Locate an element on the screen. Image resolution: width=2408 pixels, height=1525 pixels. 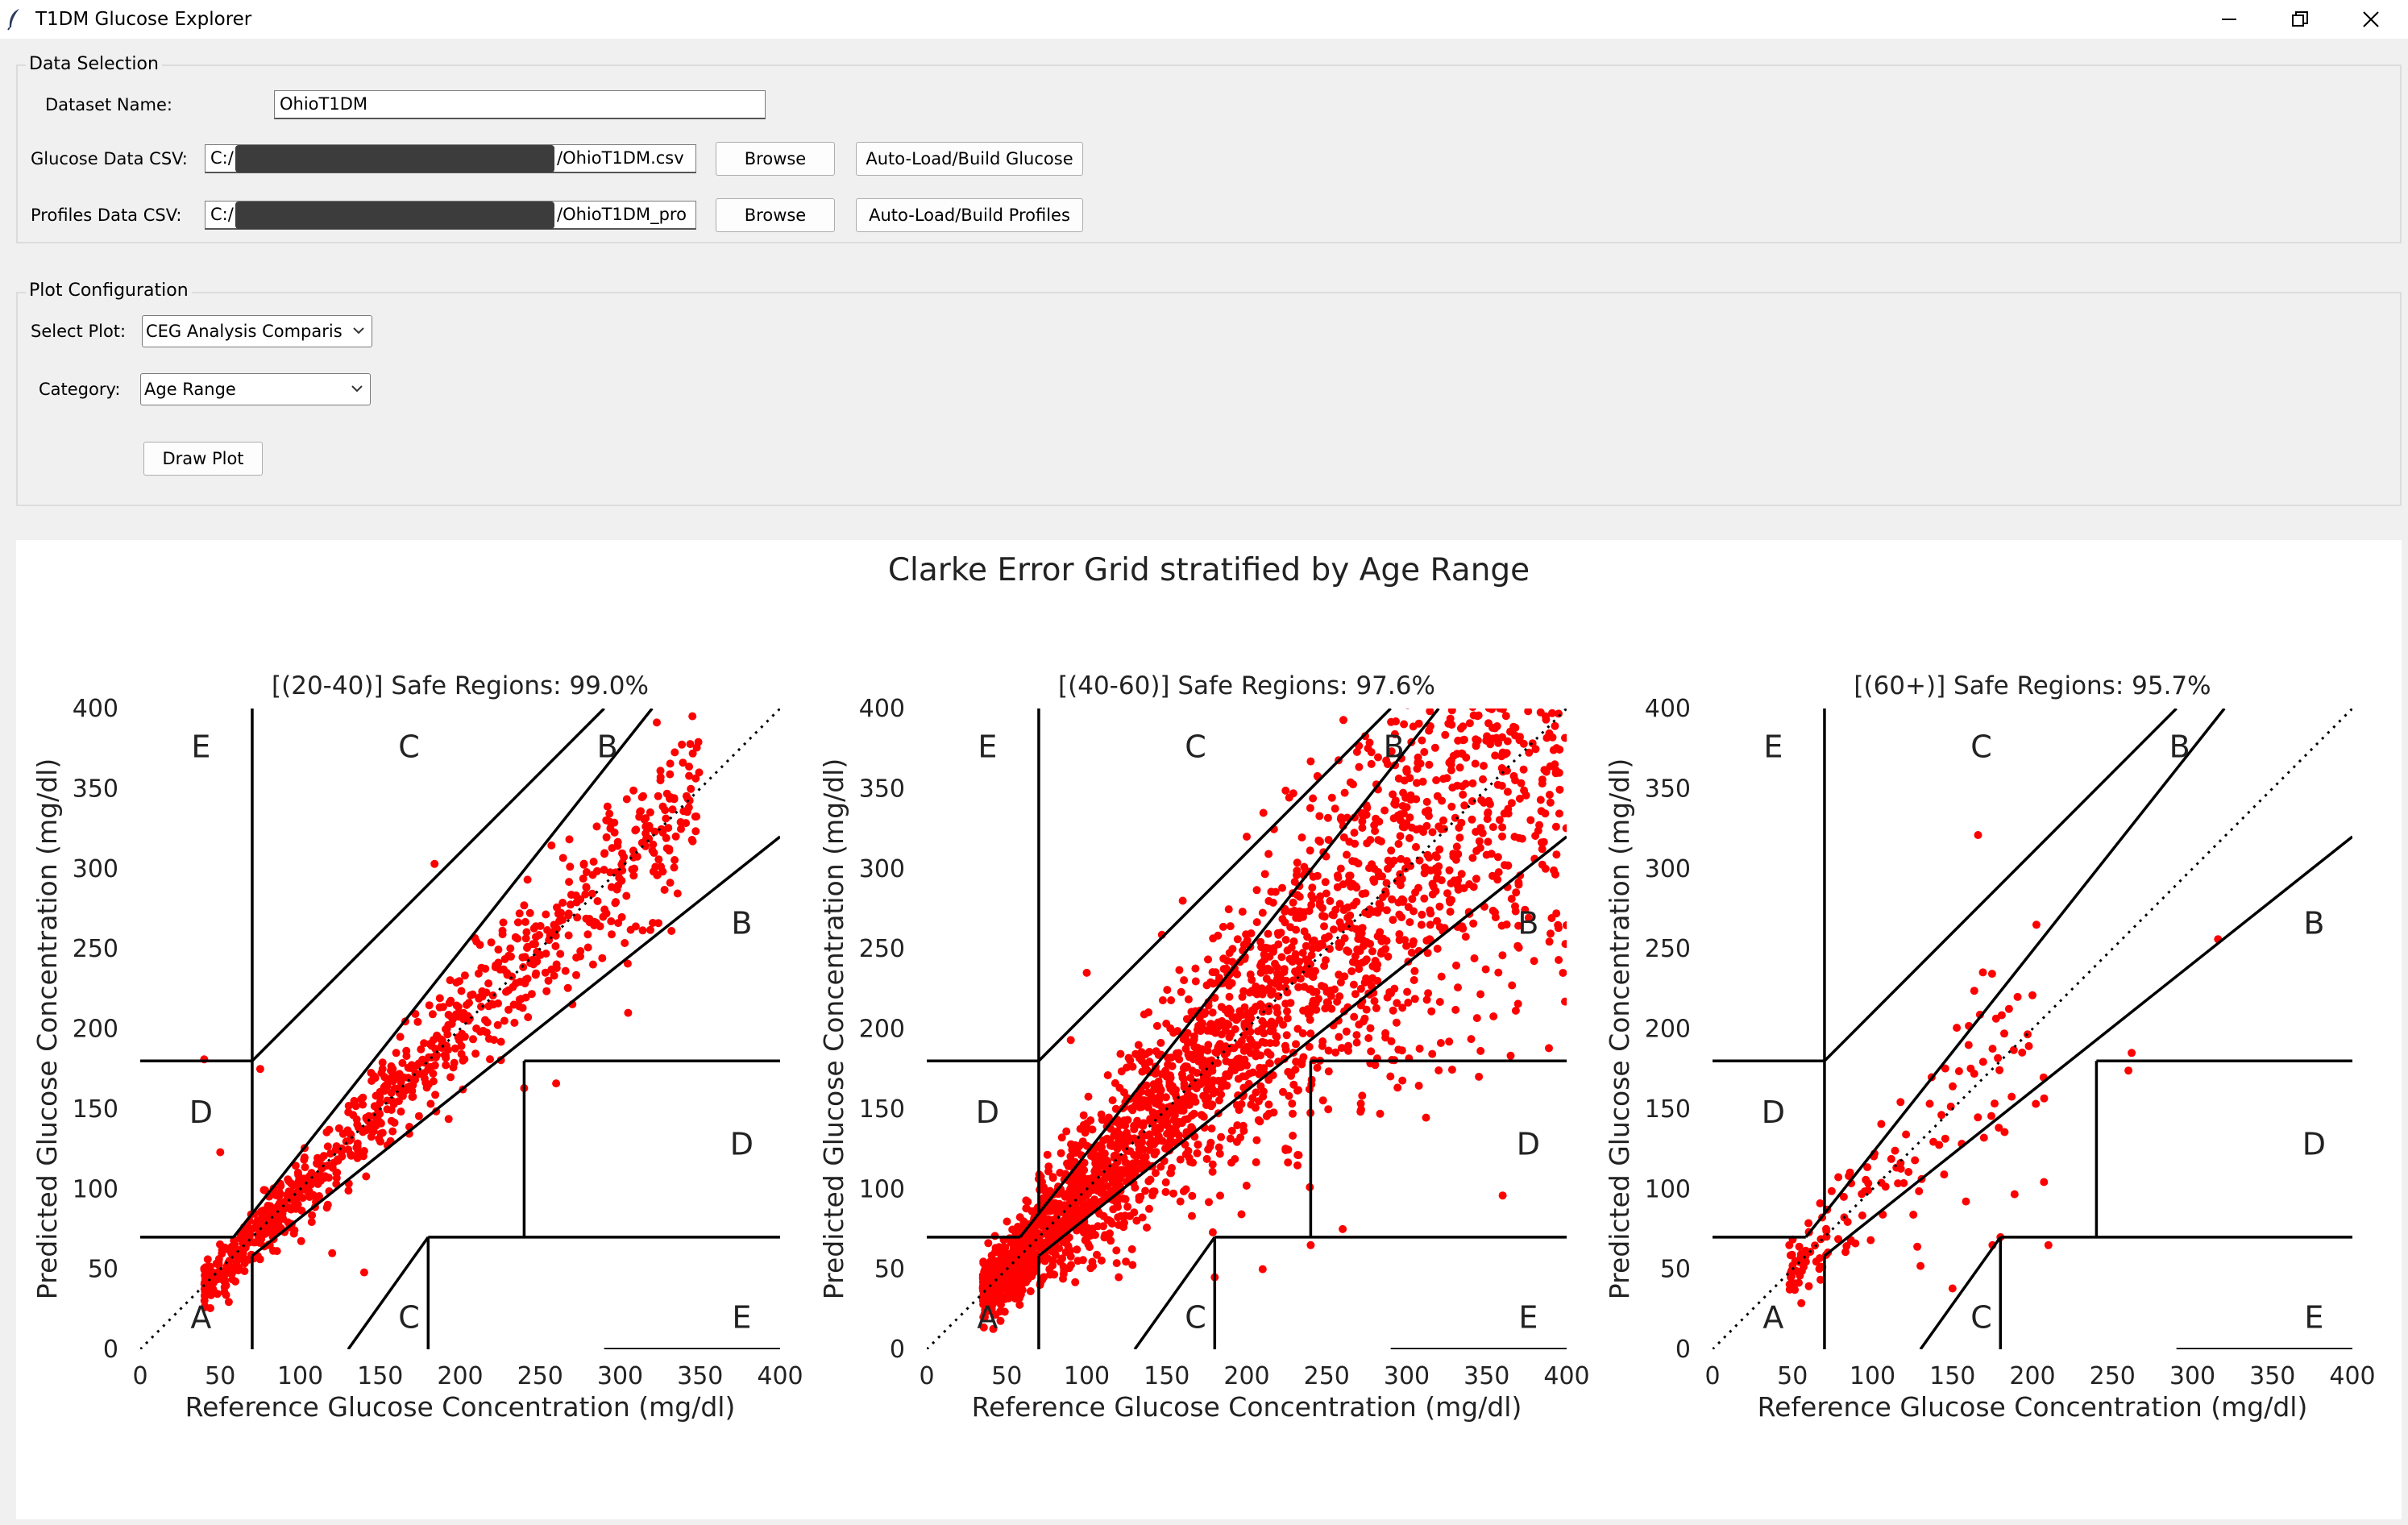
category-combobox: Age Range is located at coordinates (256, 389).